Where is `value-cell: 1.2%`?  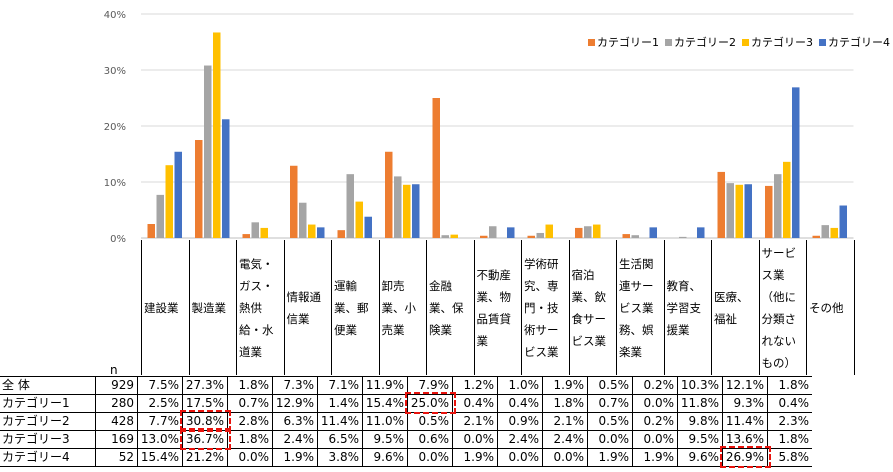
value-cell: 1.2% is located at coordinates (475, 385).